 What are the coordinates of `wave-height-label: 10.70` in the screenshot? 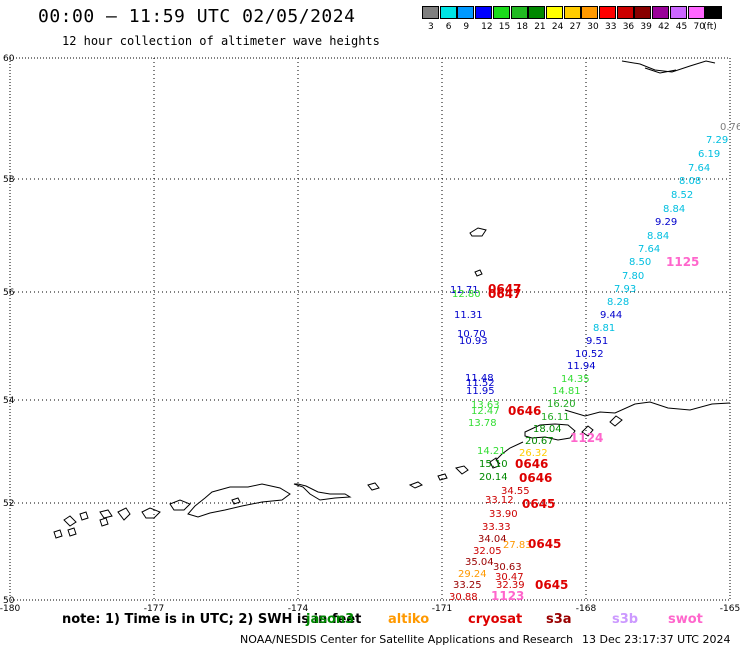 It's located at (471, 334).